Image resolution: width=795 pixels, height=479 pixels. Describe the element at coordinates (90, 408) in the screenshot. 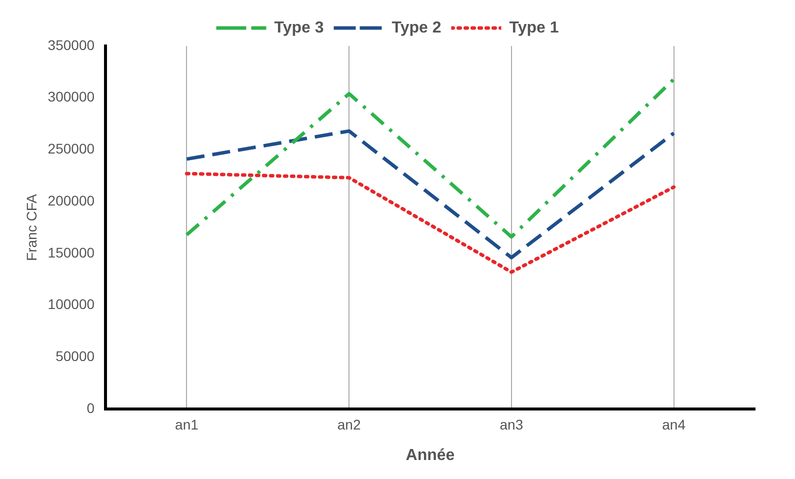

I see `y-tick-label: 0` at that location.